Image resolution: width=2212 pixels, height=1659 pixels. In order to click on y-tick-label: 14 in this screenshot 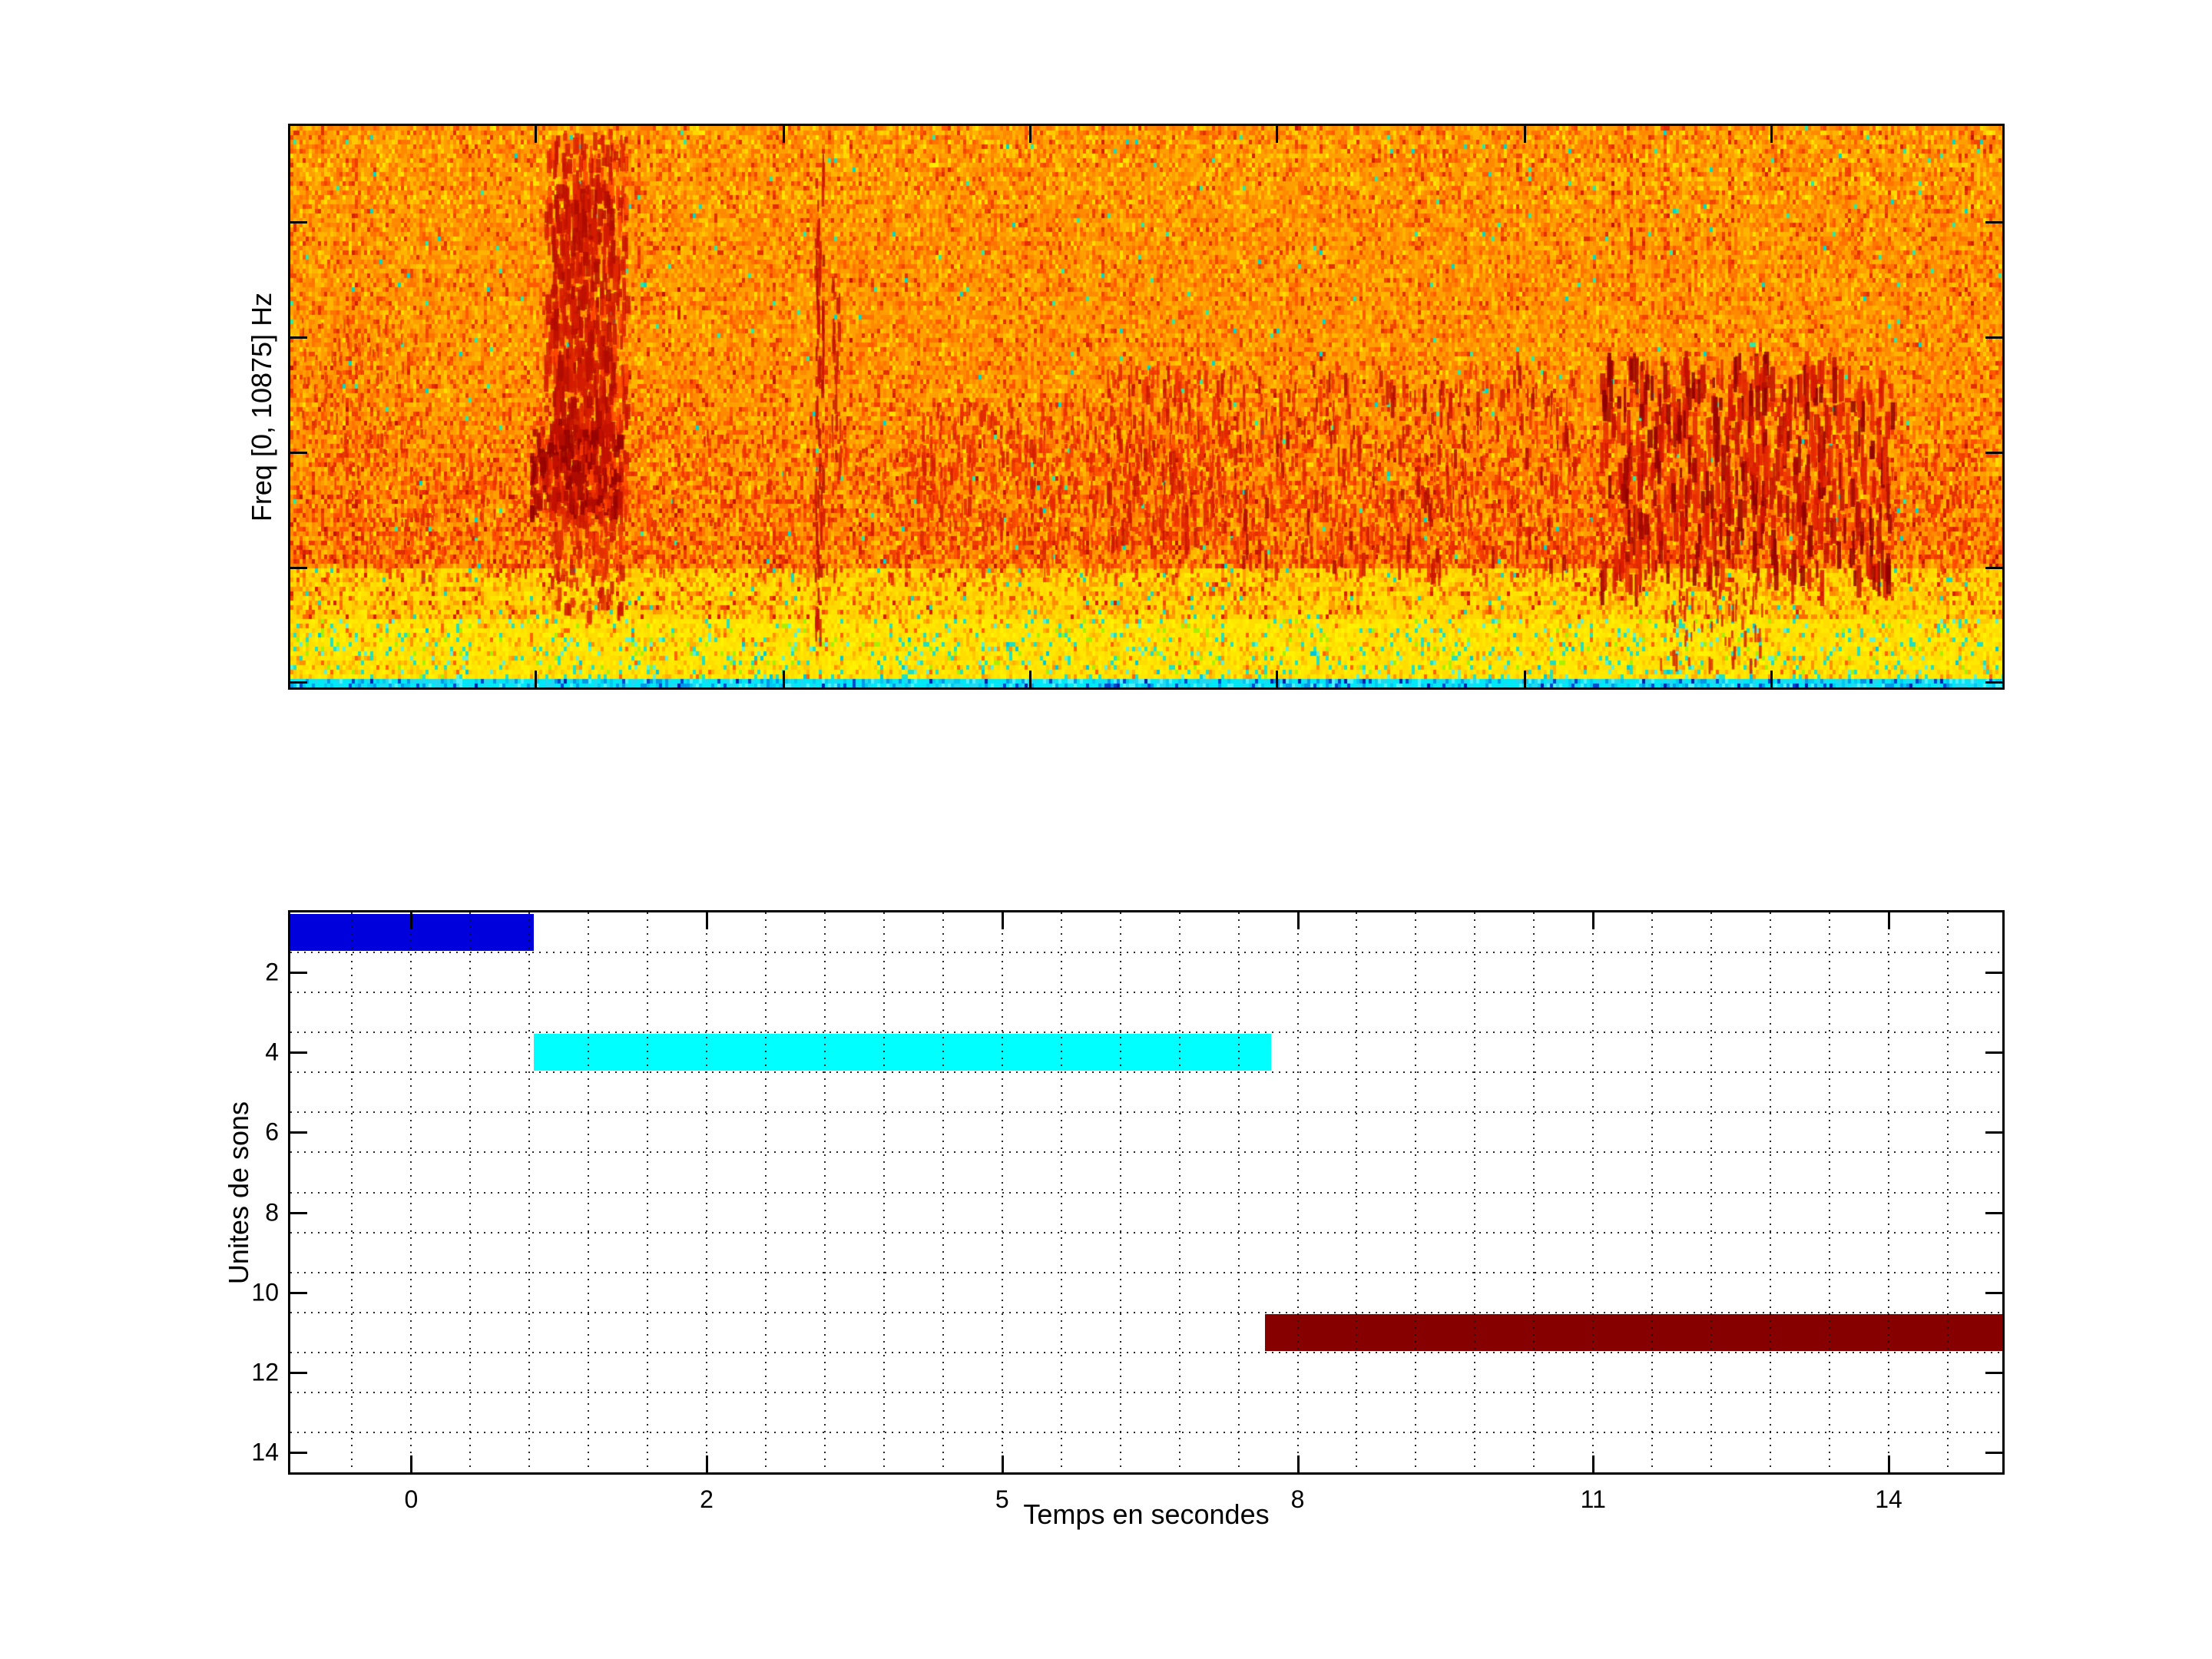, I will do `click(265, 1452)`.